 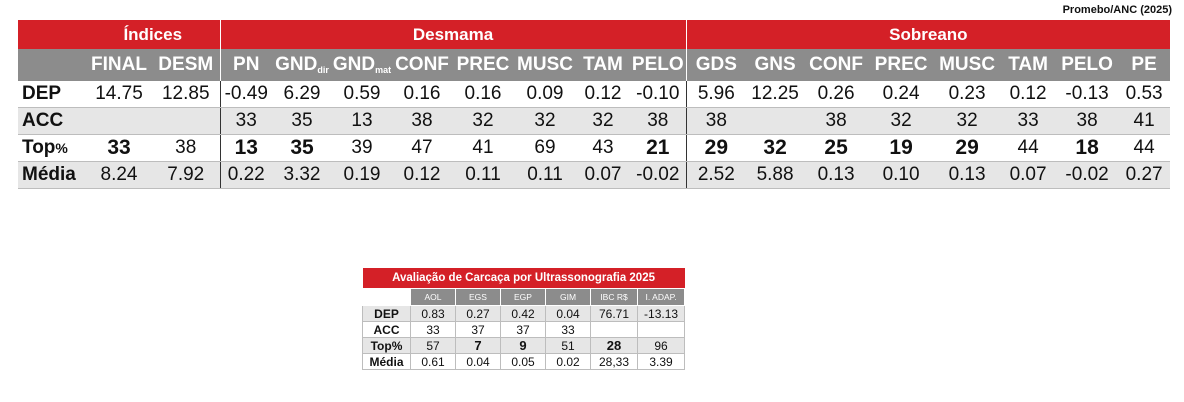 What do you see at coordinates (422, 148) in the screenshot?
I see `cell: 47` at bounding box center [422, 148].